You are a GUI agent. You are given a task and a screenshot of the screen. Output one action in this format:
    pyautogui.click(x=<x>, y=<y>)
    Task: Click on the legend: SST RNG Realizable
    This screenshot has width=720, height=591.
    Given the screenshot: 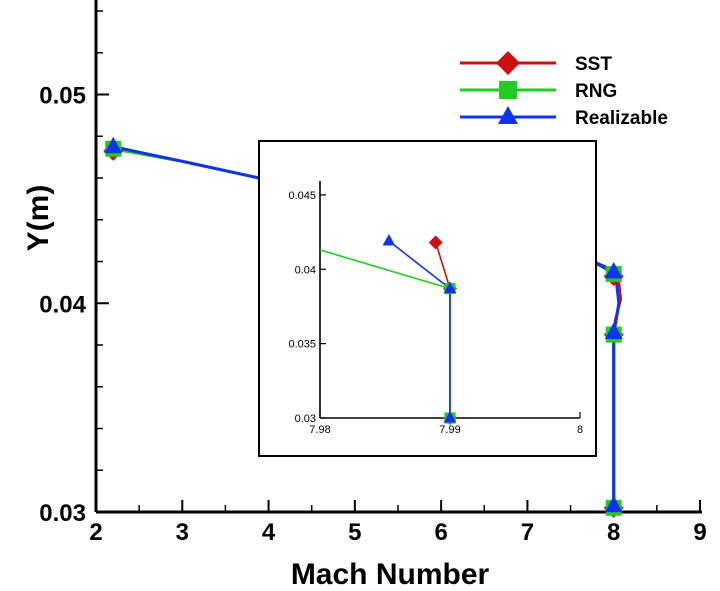 What is the action you would take?
    pyautogui.click(x=564, y=90)
    